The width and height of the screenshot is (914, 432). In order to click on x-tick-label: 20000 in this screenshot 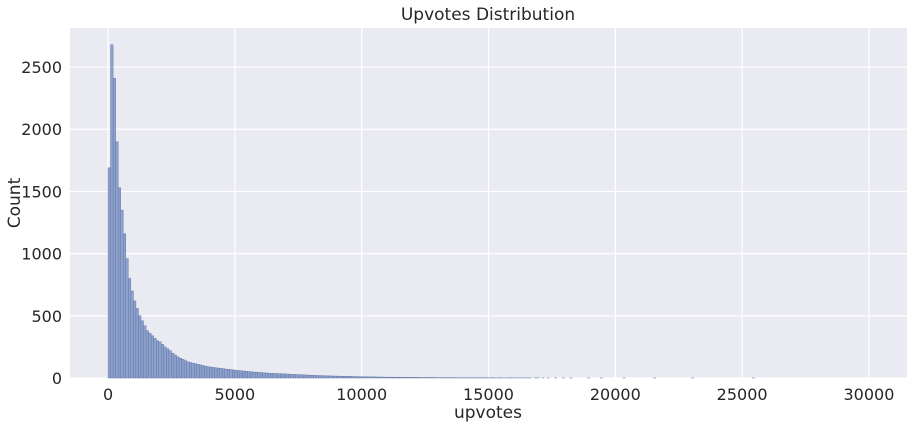, I will do `click(615, 394)`.